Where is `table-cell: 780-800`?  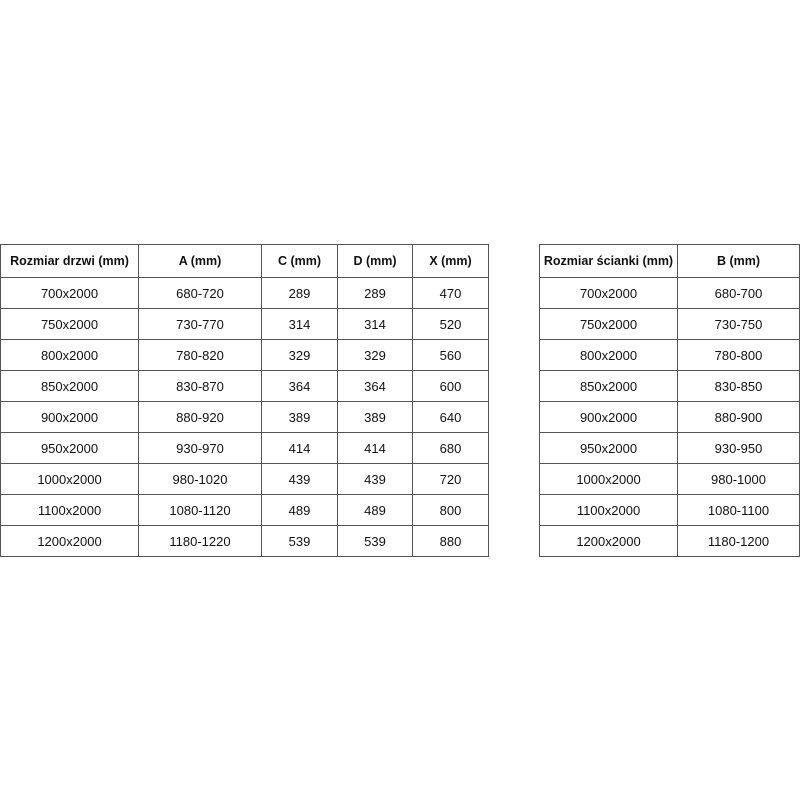 table-cell: 780-800 is located at coordinates (738, 355).